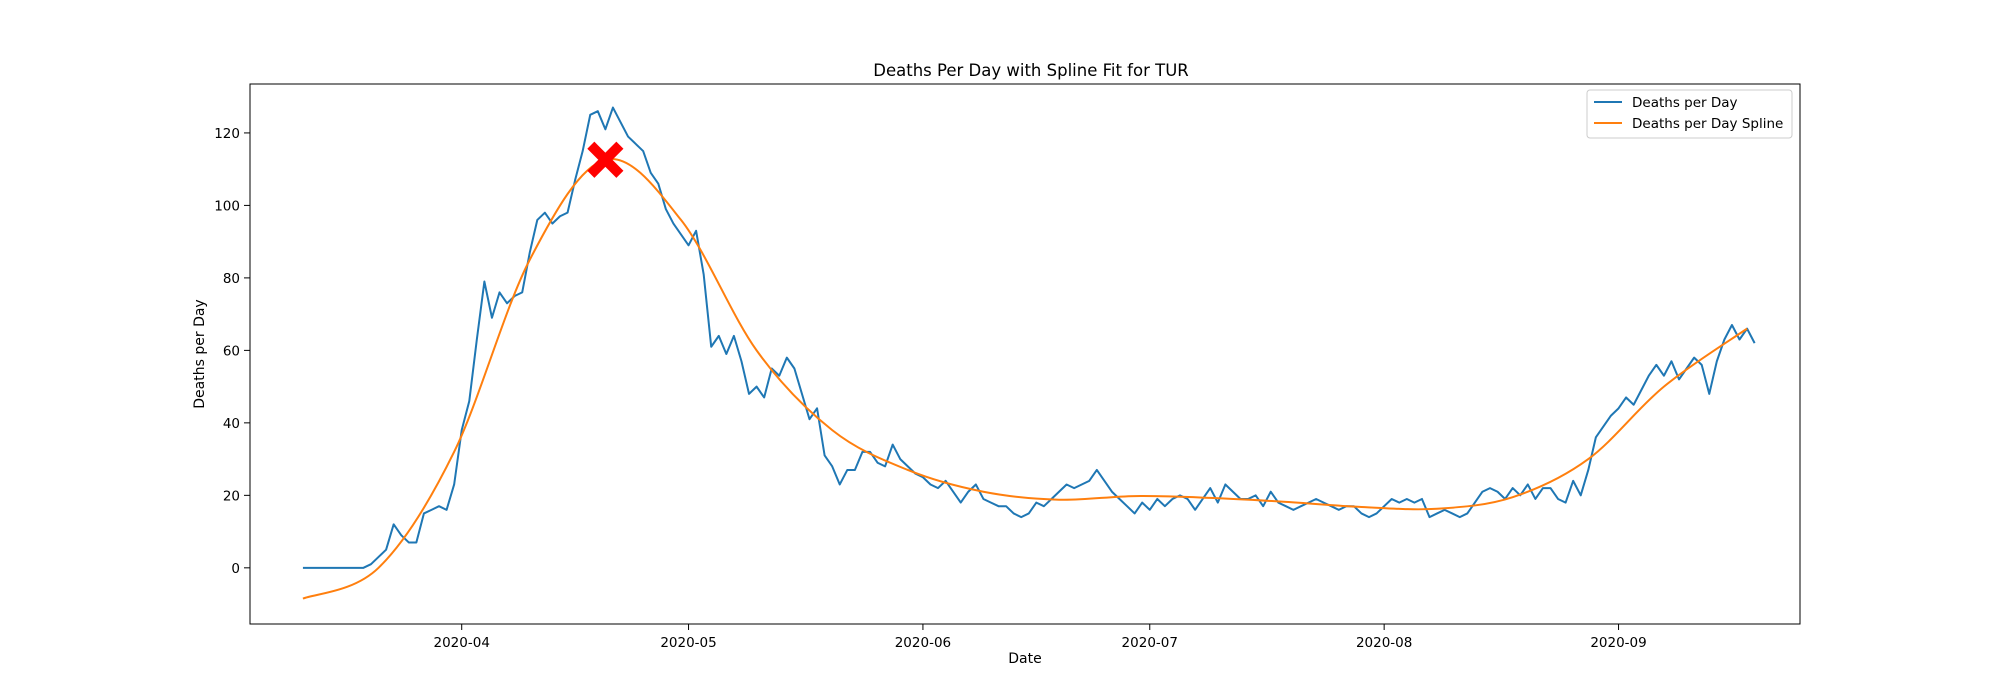 The width and height of the screenshot is (2000, 700). I want to click on legend: Deaths per Day Deaths per Day Spline, so click(1689, 114).